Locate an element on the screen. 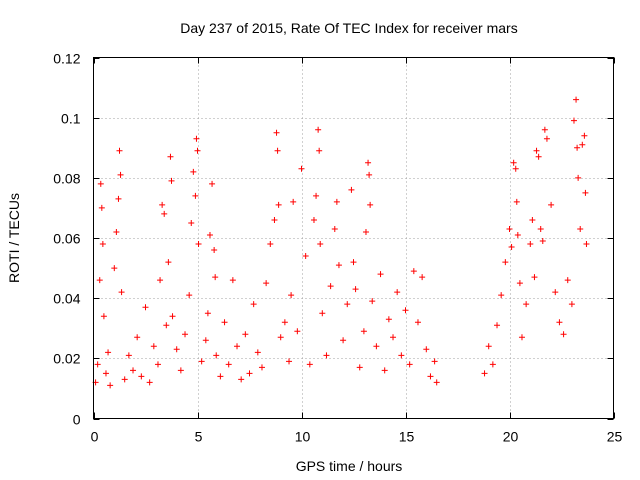  y-tick-label: 0.08 is located at coordinates (66, 179).